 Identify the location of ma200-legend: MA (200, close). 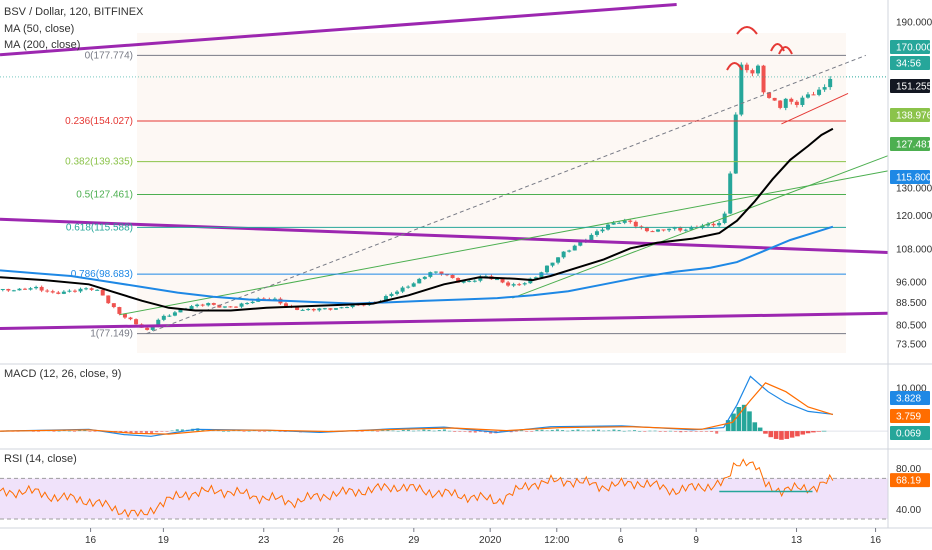
(42, 45).